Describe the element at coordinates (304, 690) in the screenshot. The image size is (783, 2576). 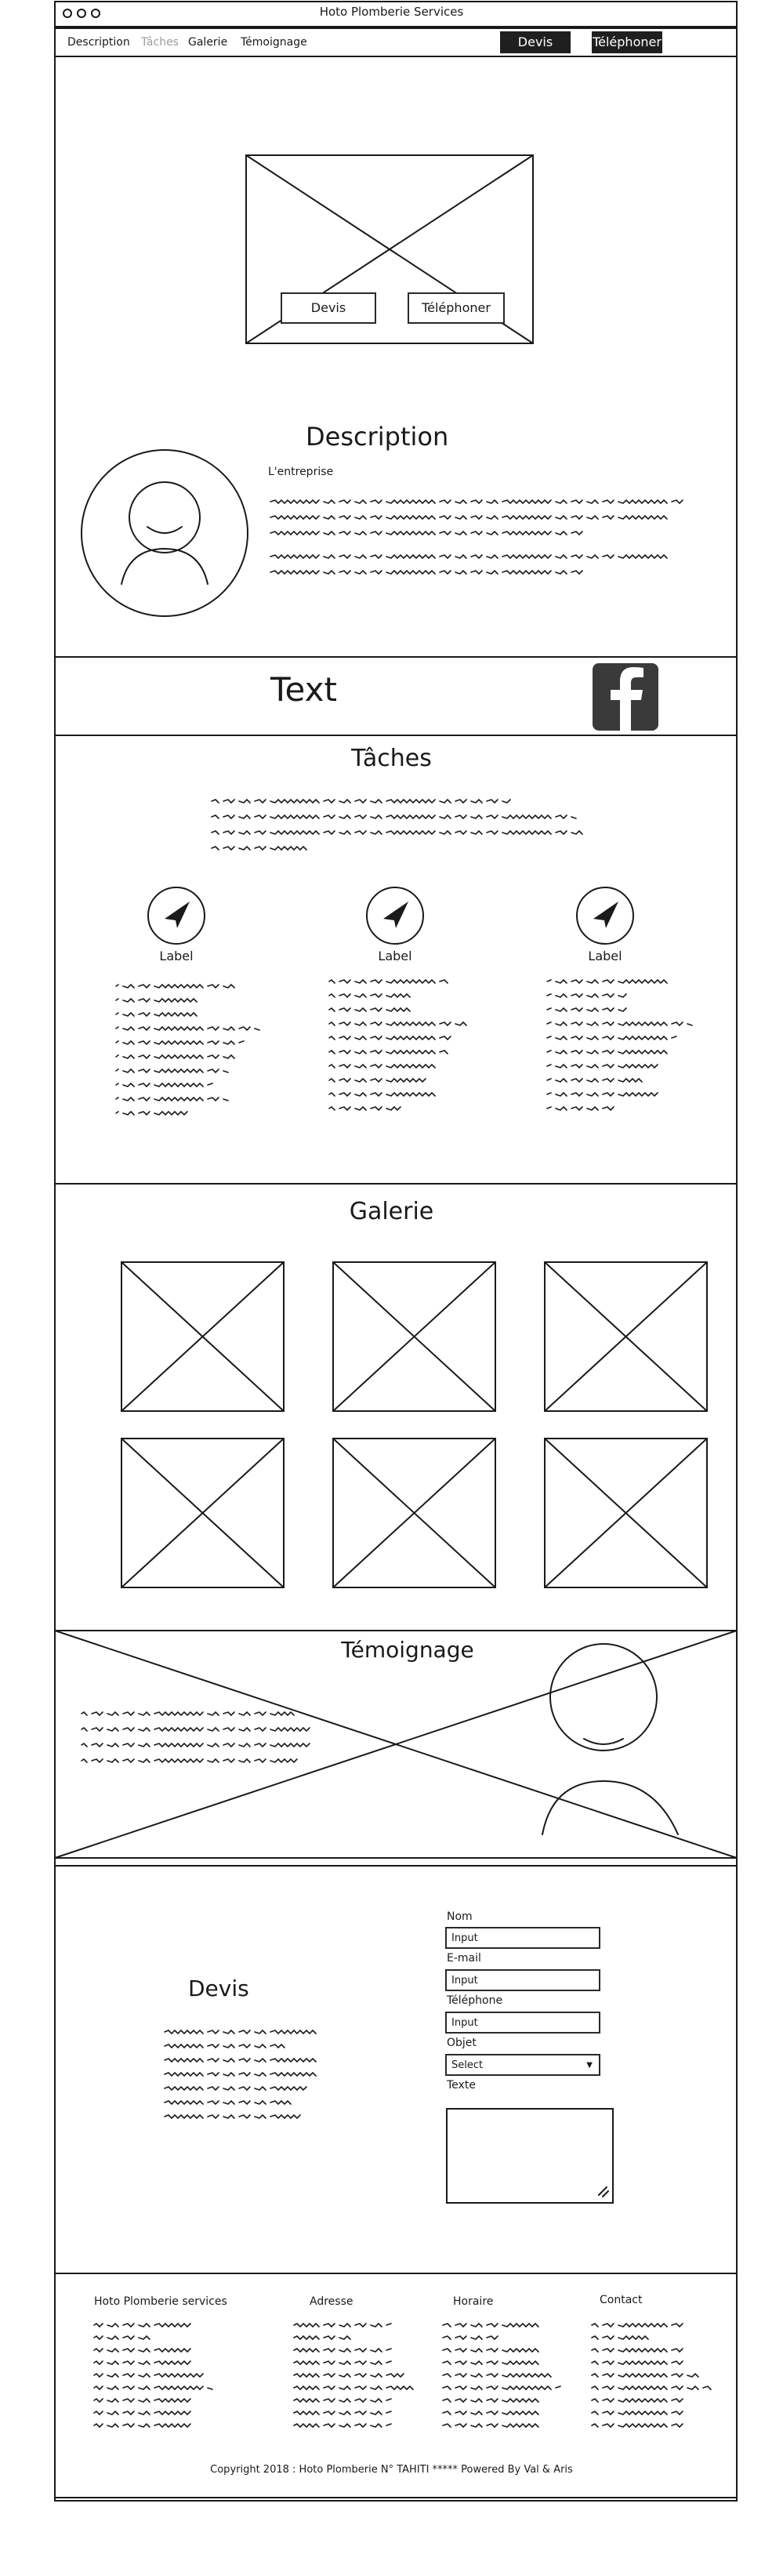
I see `banner-text: Text` at that location.